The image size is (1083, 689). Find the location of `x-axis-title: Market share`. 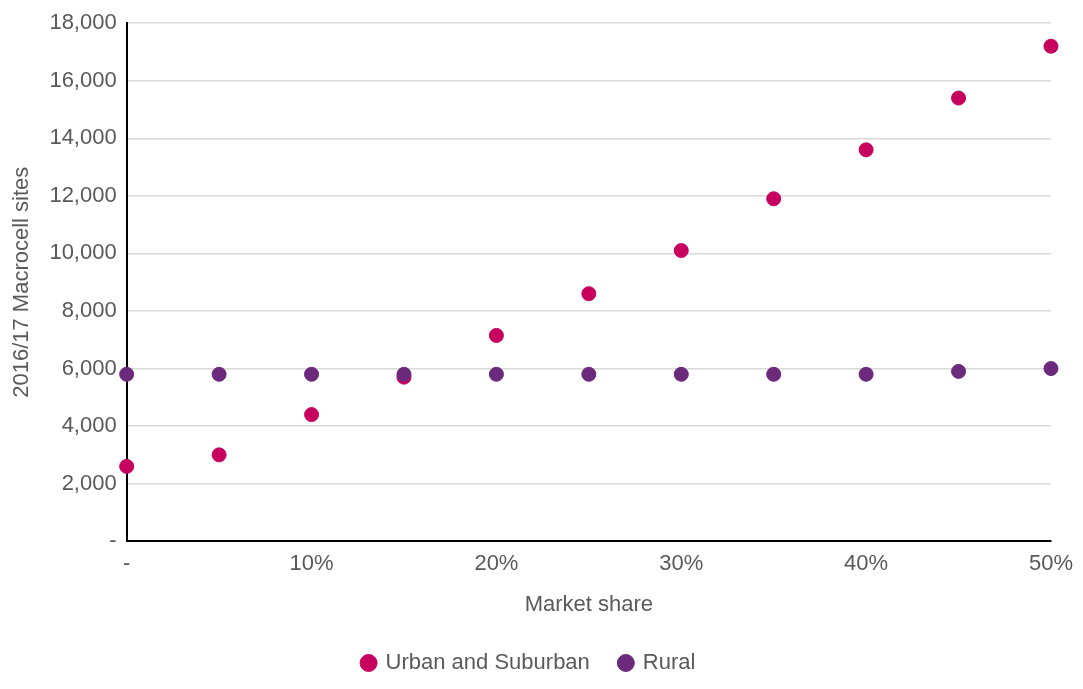

x-axis-title: Market share is located at coordinates (589, 603).